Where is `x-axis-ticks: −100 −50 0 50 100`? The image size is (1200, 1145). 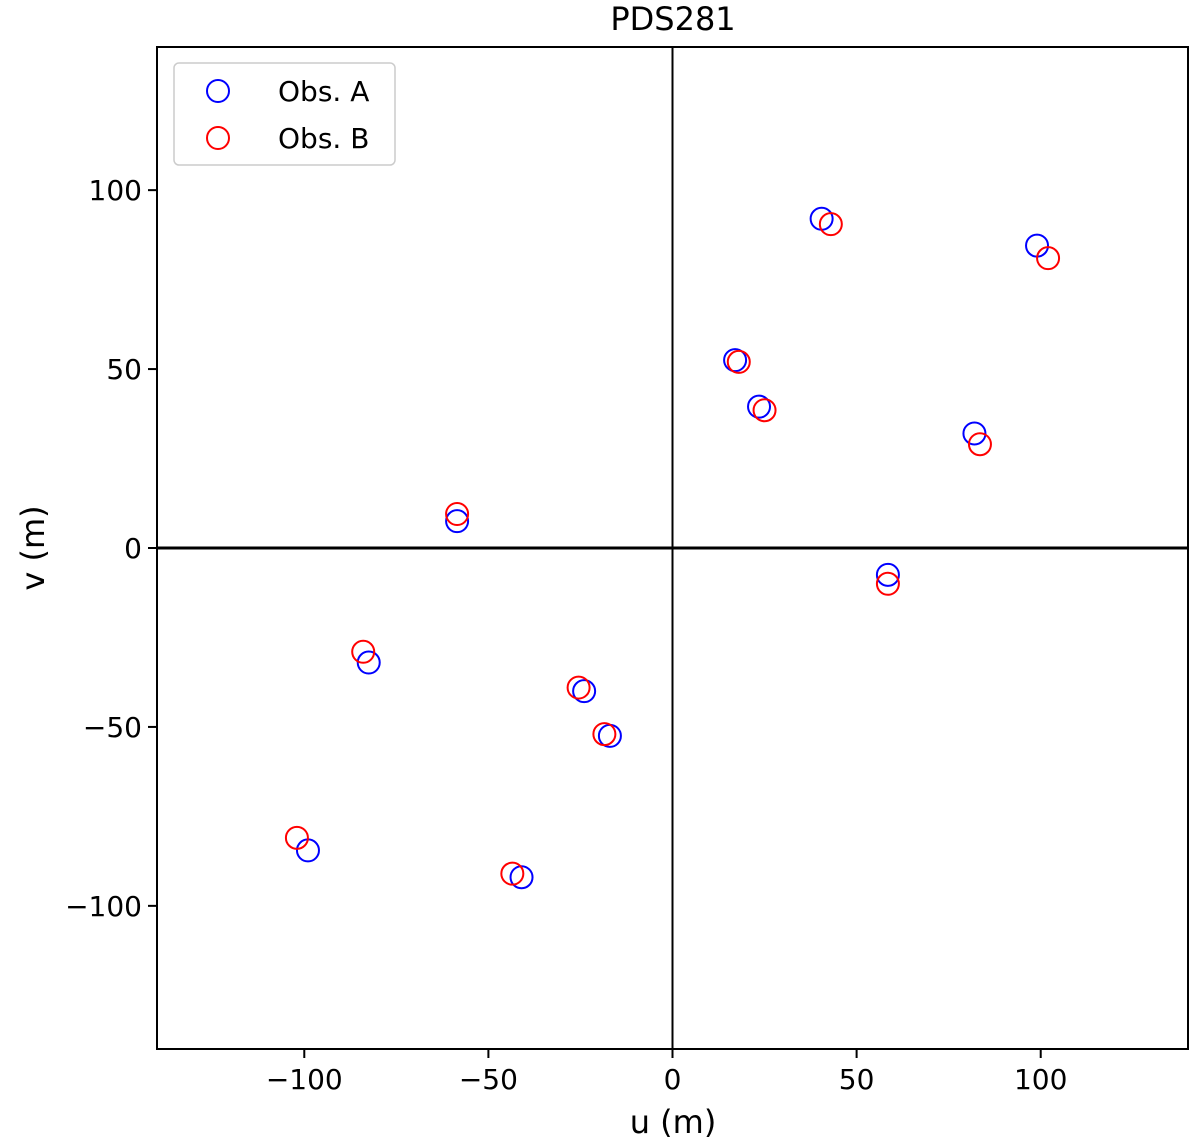 x-axis-ticks: −100 −50 0 50 100 is located at coordinates (666, 1072).